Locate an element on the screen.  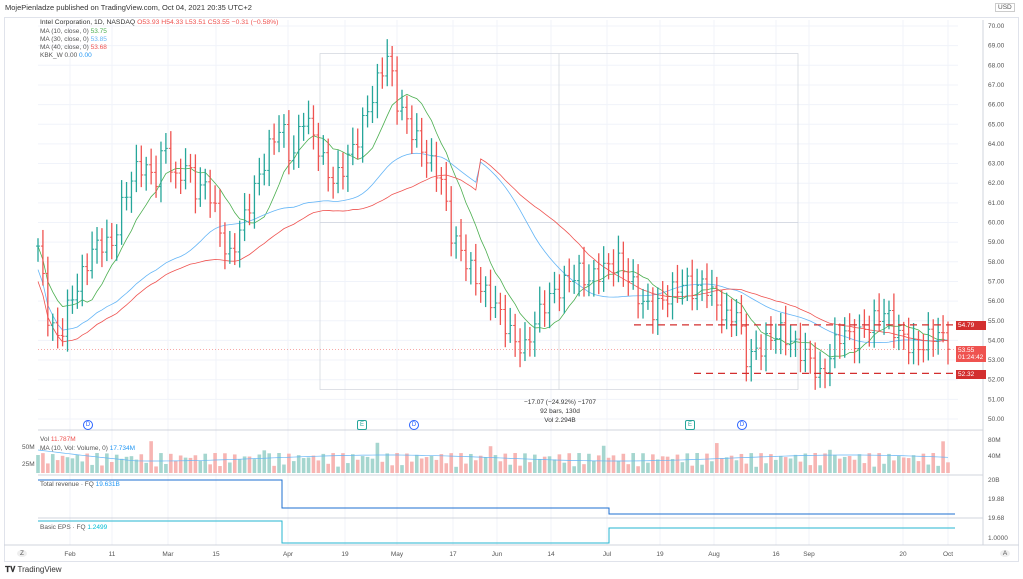
currency-label: USD is located at coordinates (1005, 7).